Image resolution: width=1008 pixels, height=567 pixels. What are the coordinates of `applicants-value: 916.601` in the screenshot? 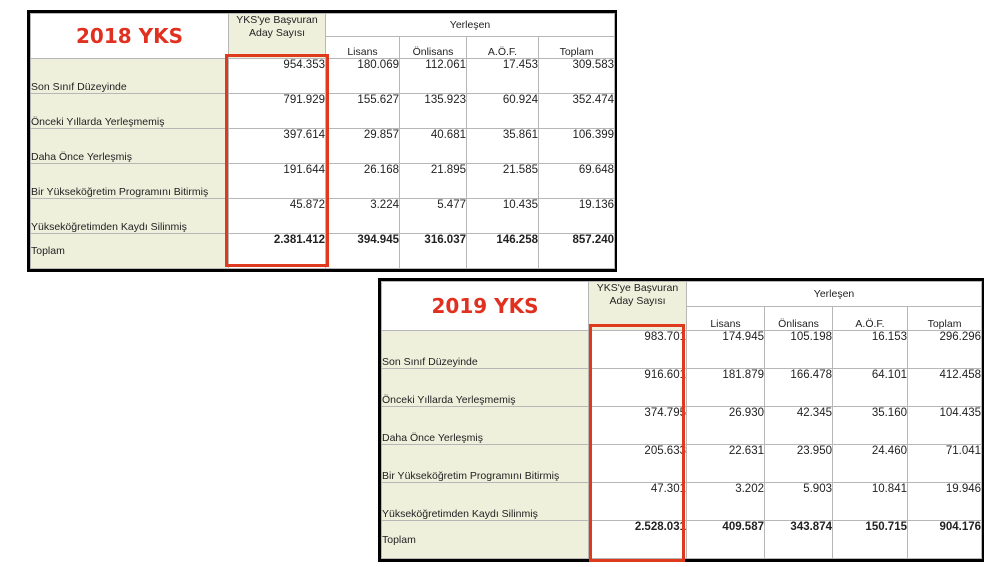 It's located at (637, 387).